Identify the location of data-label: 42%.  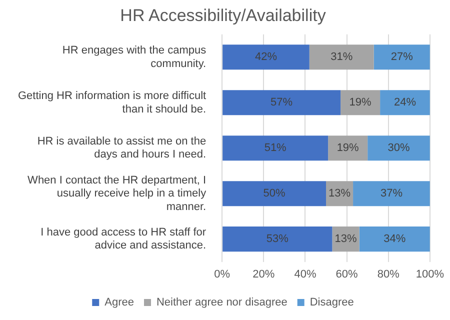
(266, 57).